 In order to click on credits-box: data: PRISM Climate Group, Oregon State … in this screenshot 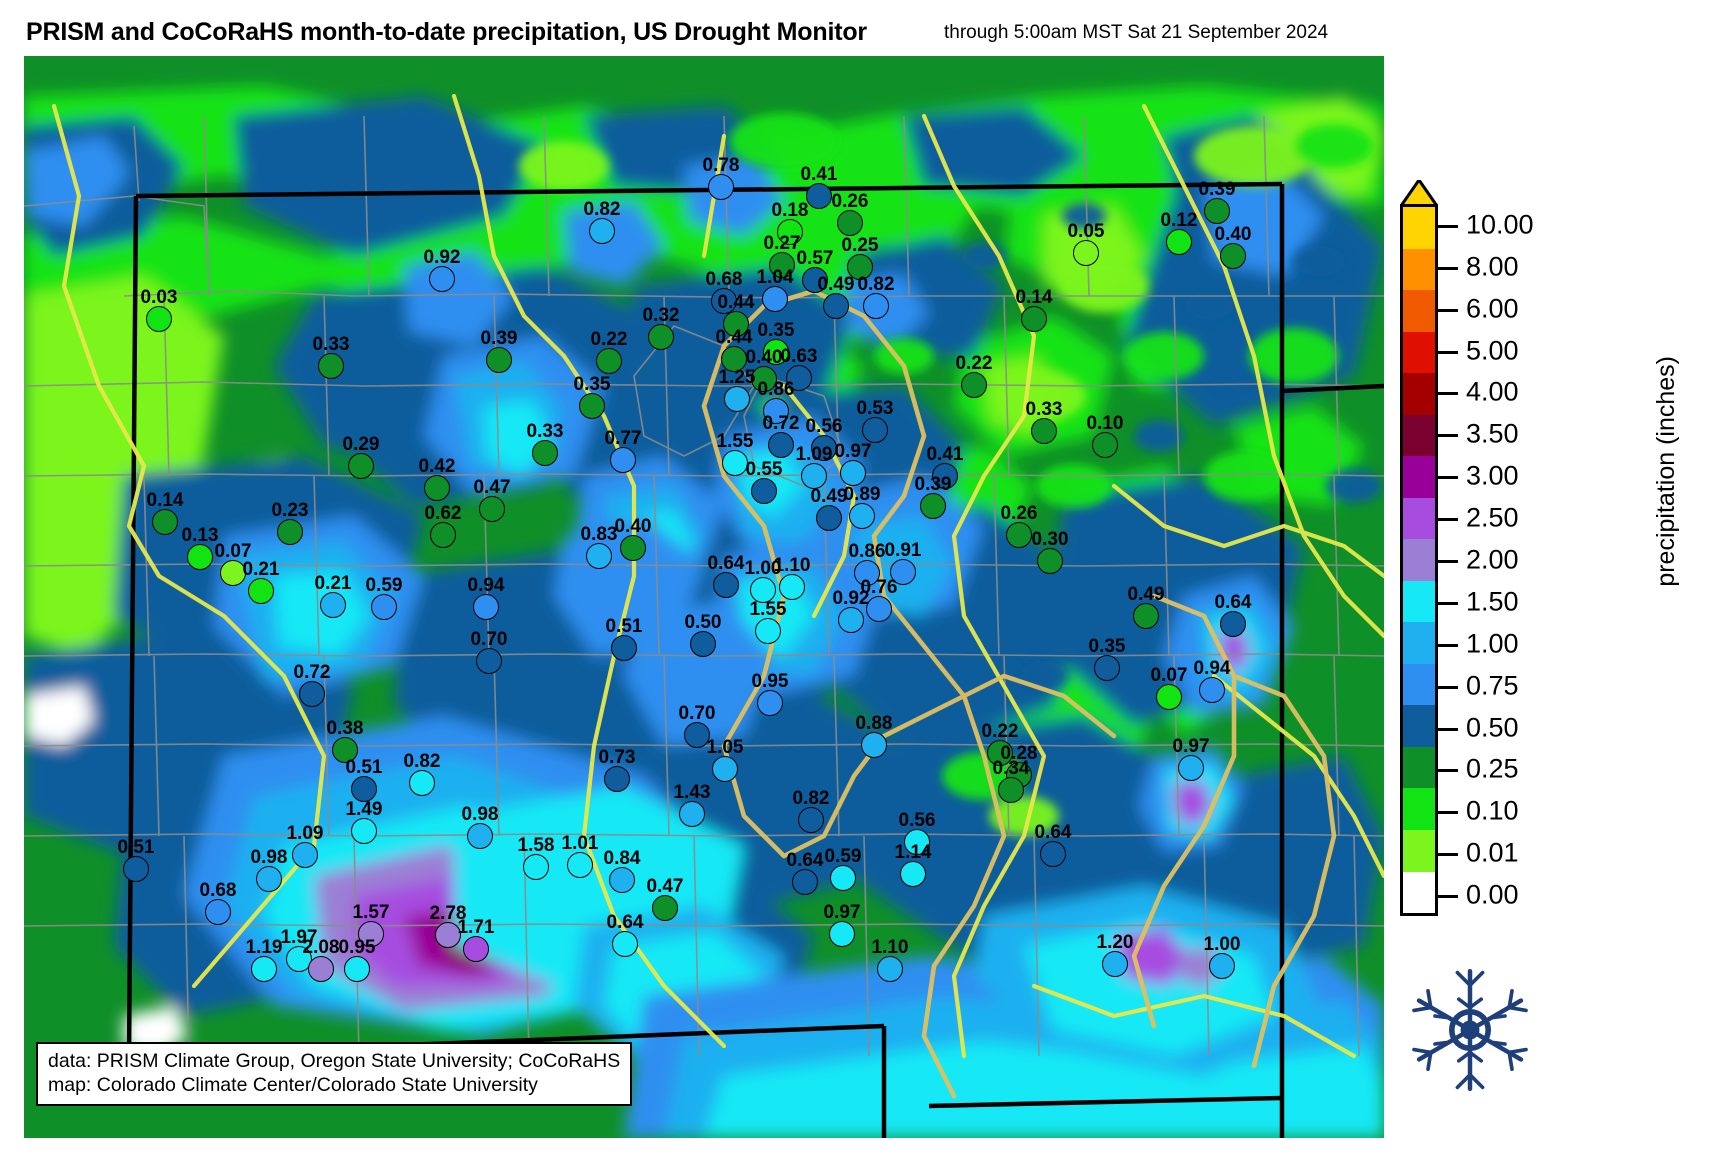, I will do `click(334, 1074)`.